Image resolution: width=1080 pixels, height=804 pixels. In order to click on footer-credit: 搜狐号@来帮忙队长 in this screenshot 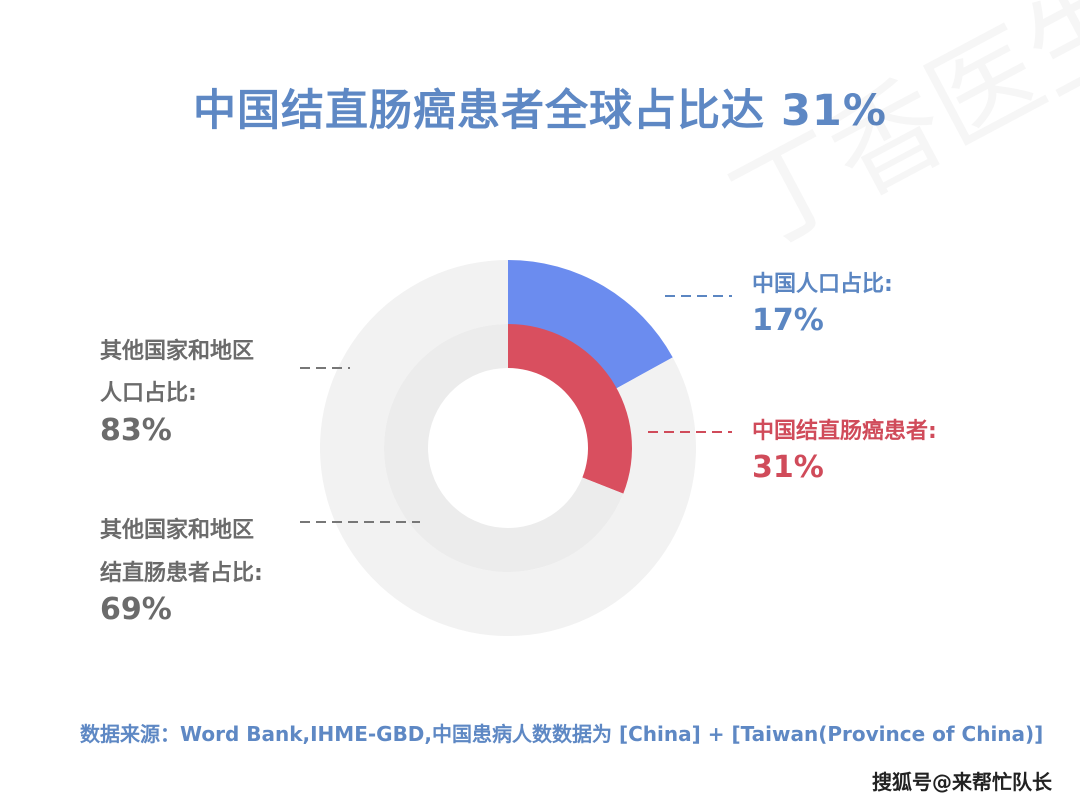, I will do `click(962, 782)`.